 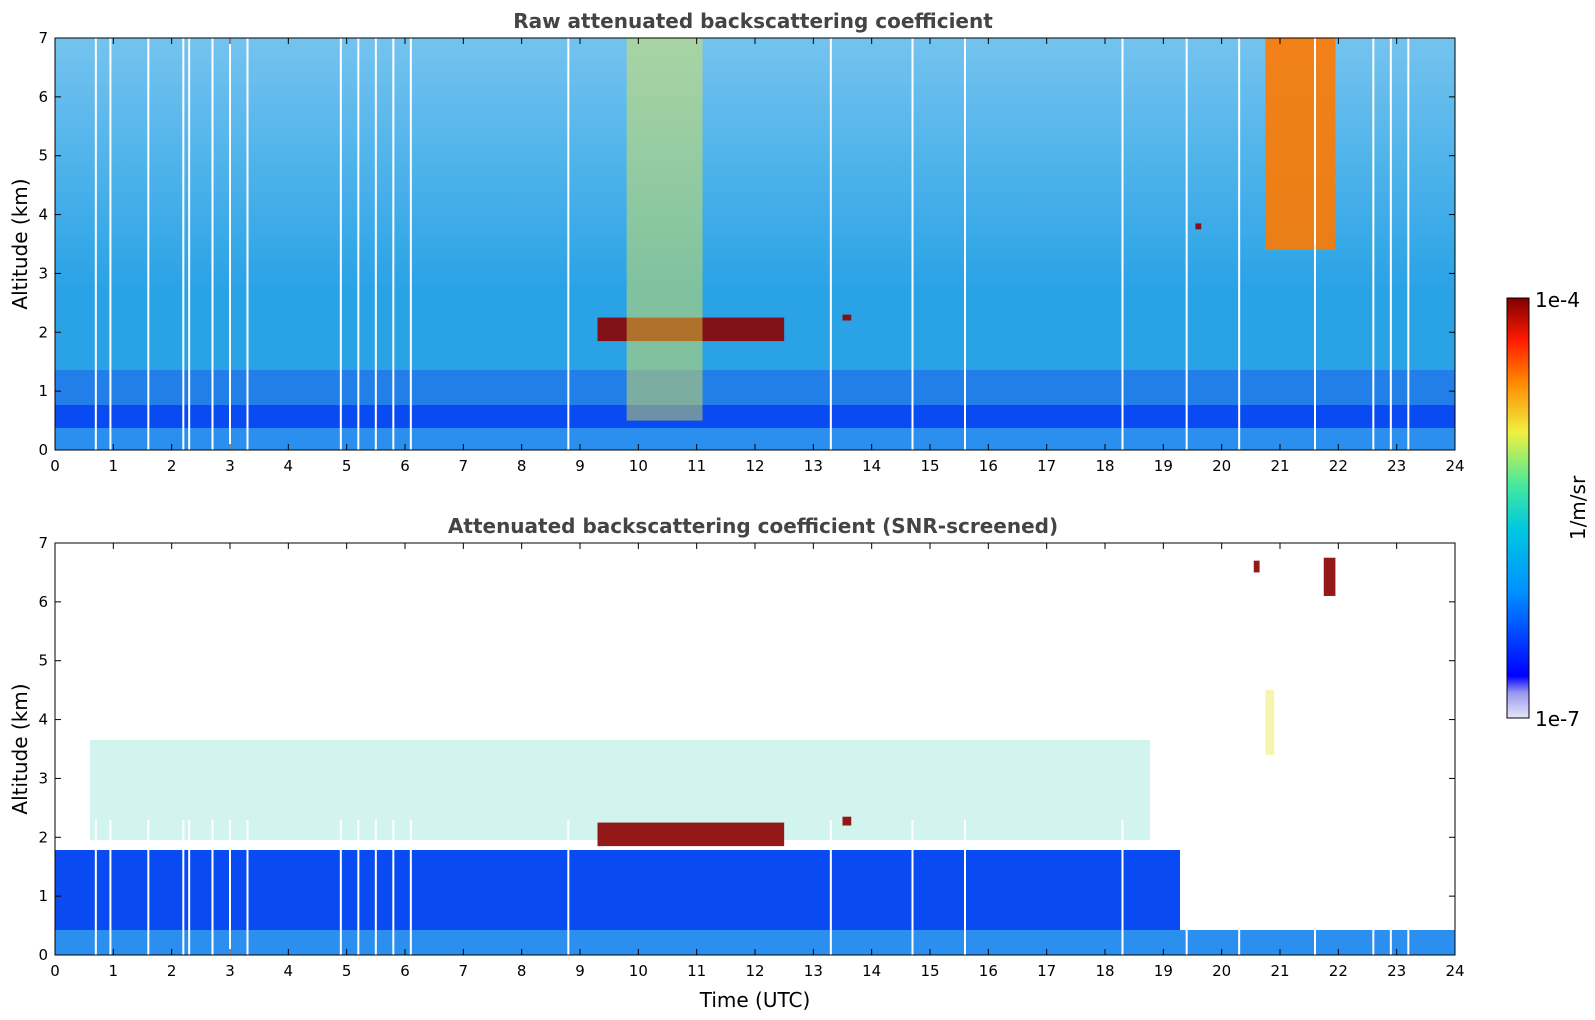 What do you see at coordinates (966, 702) in the screenshot?
I see `feature-layer` at bounding box center [966, 702].